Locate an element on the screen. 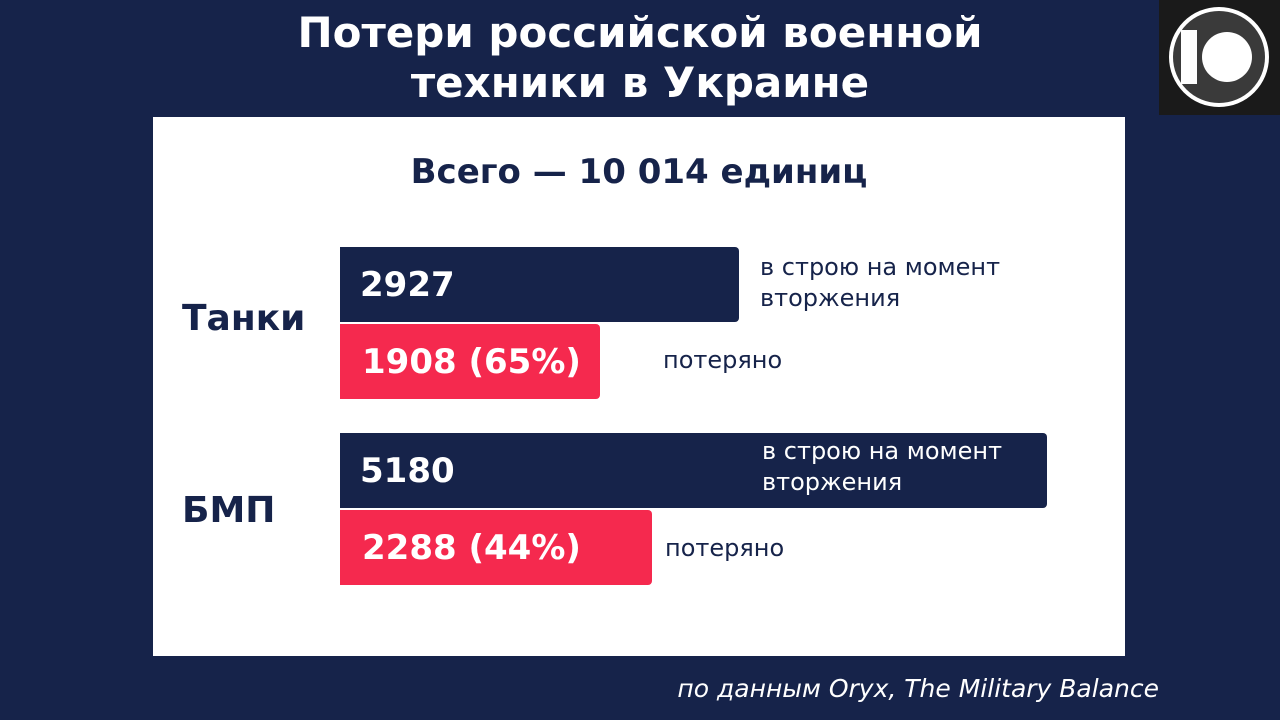 The image size is (1280, 720). bar-bmp-lost-note: потеряно is located at coordinates (725, 548).